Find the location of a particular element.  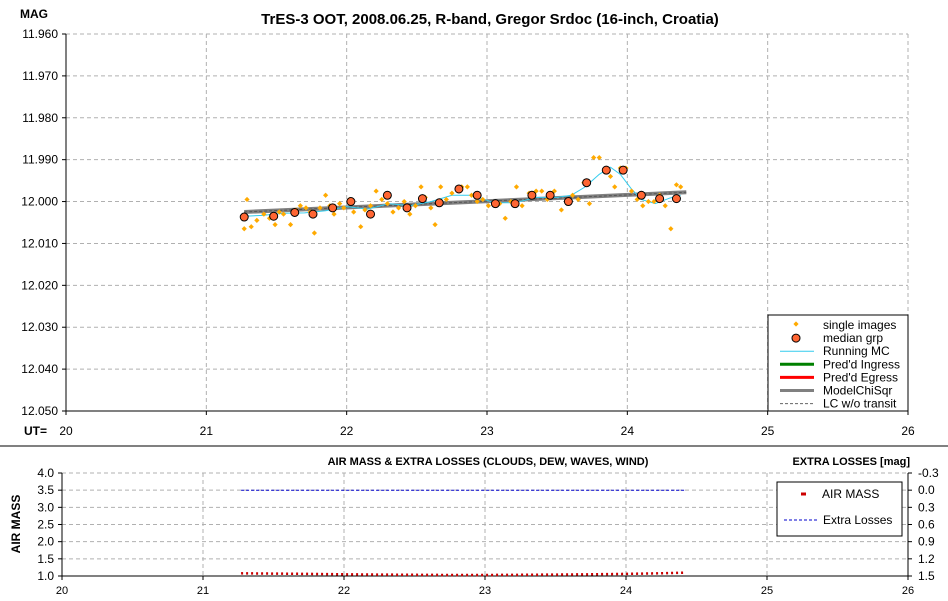

sub-y-tick-label: 4.0 is located at coordinates (45, 473).